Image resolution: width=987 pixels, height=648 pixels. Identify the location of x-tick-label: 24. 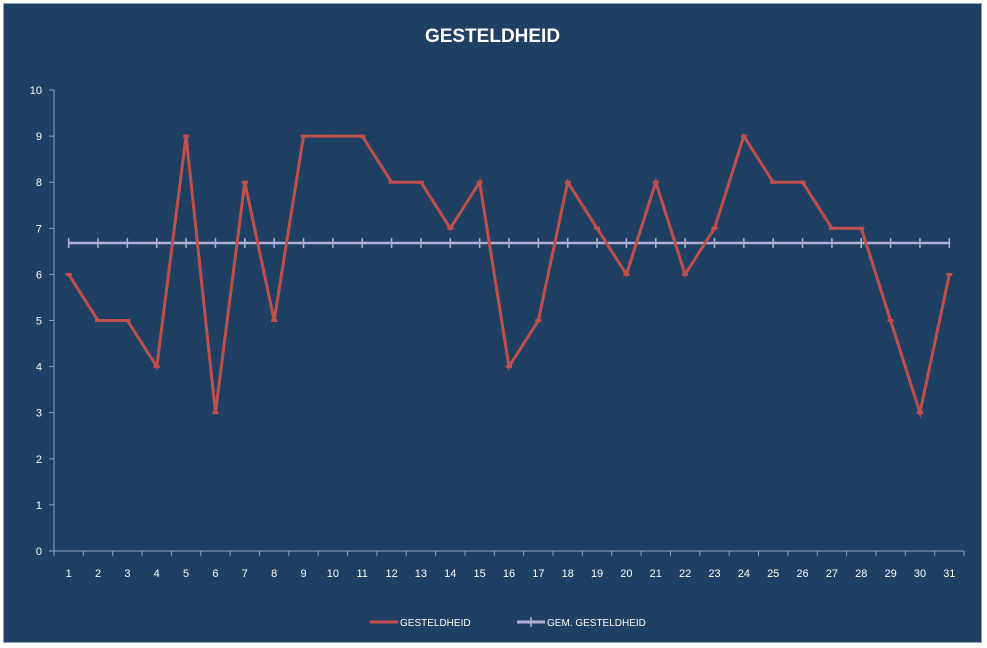
(744, 574).